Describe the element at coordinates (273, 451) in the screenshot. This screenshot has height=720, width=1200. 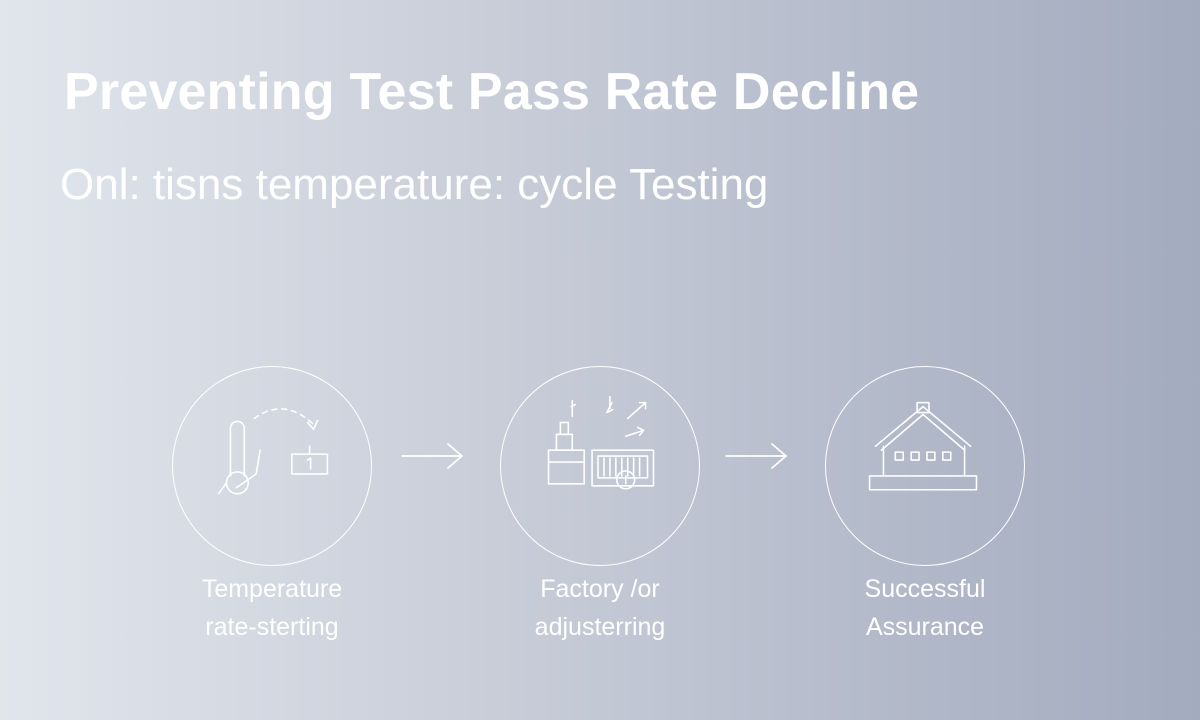
I see `thermometer-transfer-icon` at that location.